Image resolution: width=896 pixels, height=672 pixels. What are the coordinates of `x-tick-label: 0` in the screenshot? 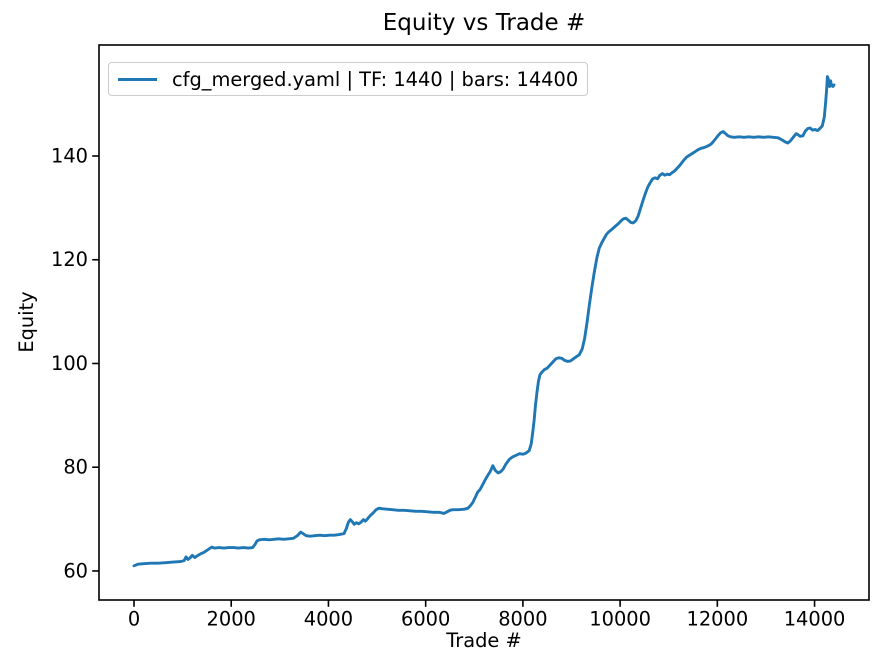 It's located at (134, 618).